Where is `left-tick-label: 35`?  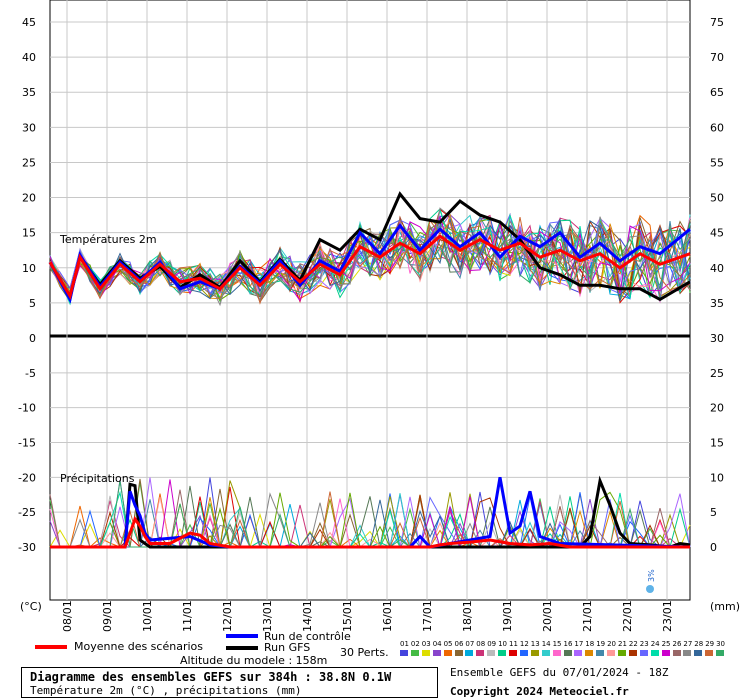 left-tick-label: 35 is located at coordinates (29, 92).